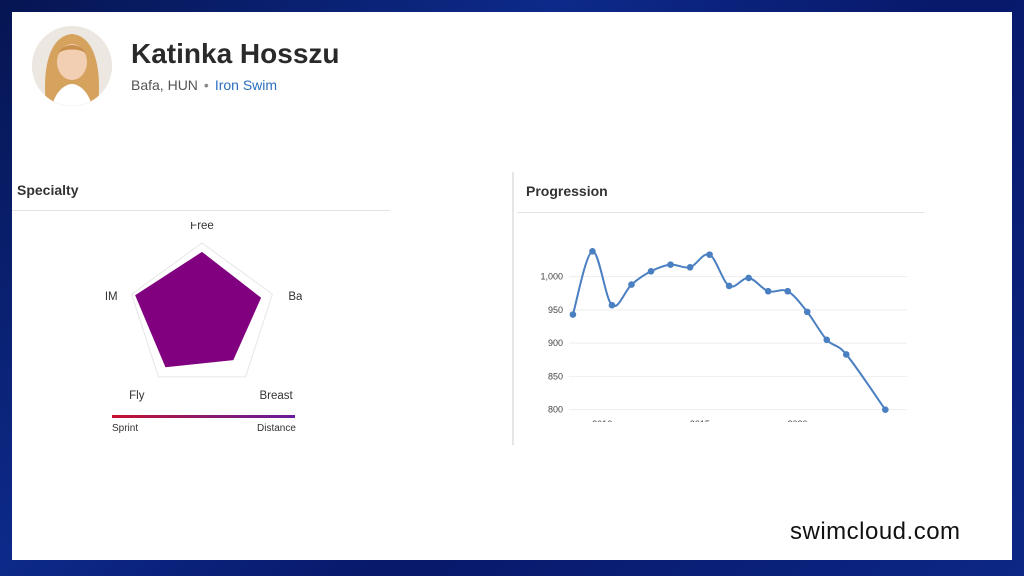 The height and width of the screenshot is (576, 1024). I want to click on progression-grid, so click(738, 343).